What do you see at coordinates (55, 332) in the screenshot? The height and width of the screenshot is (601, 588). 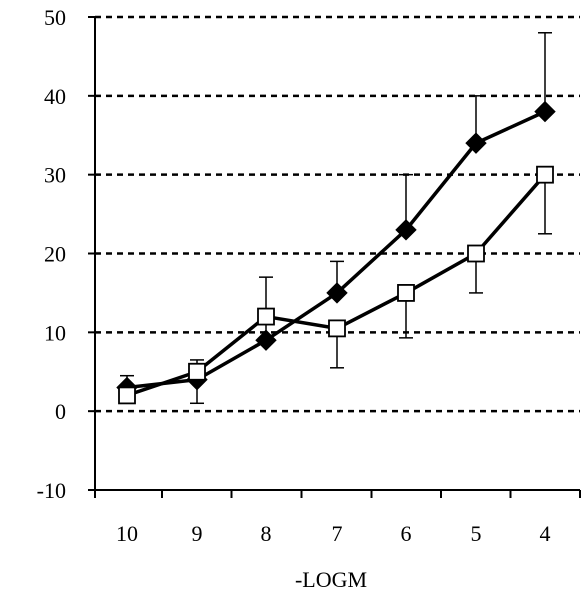 I see `y-tick-label: 10` at bounding box center [55, 332].